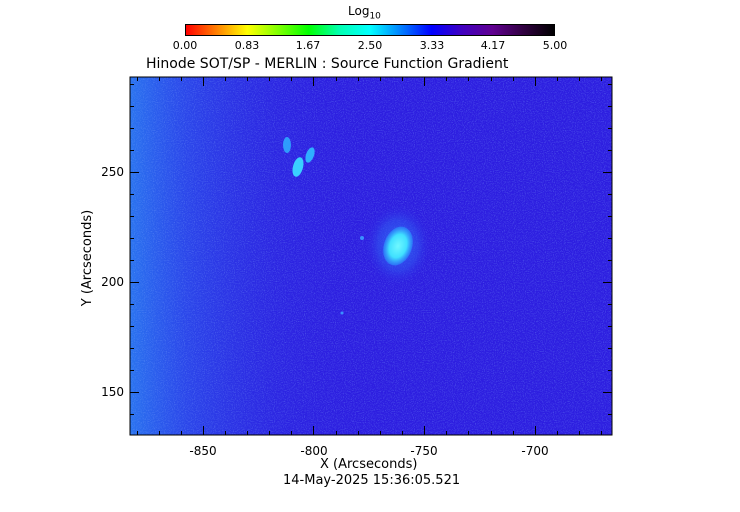  What do you see at coordinates (112, 392) in the screenshot?
I see `y-tick-label: 150` at bounding box center [112, 392].